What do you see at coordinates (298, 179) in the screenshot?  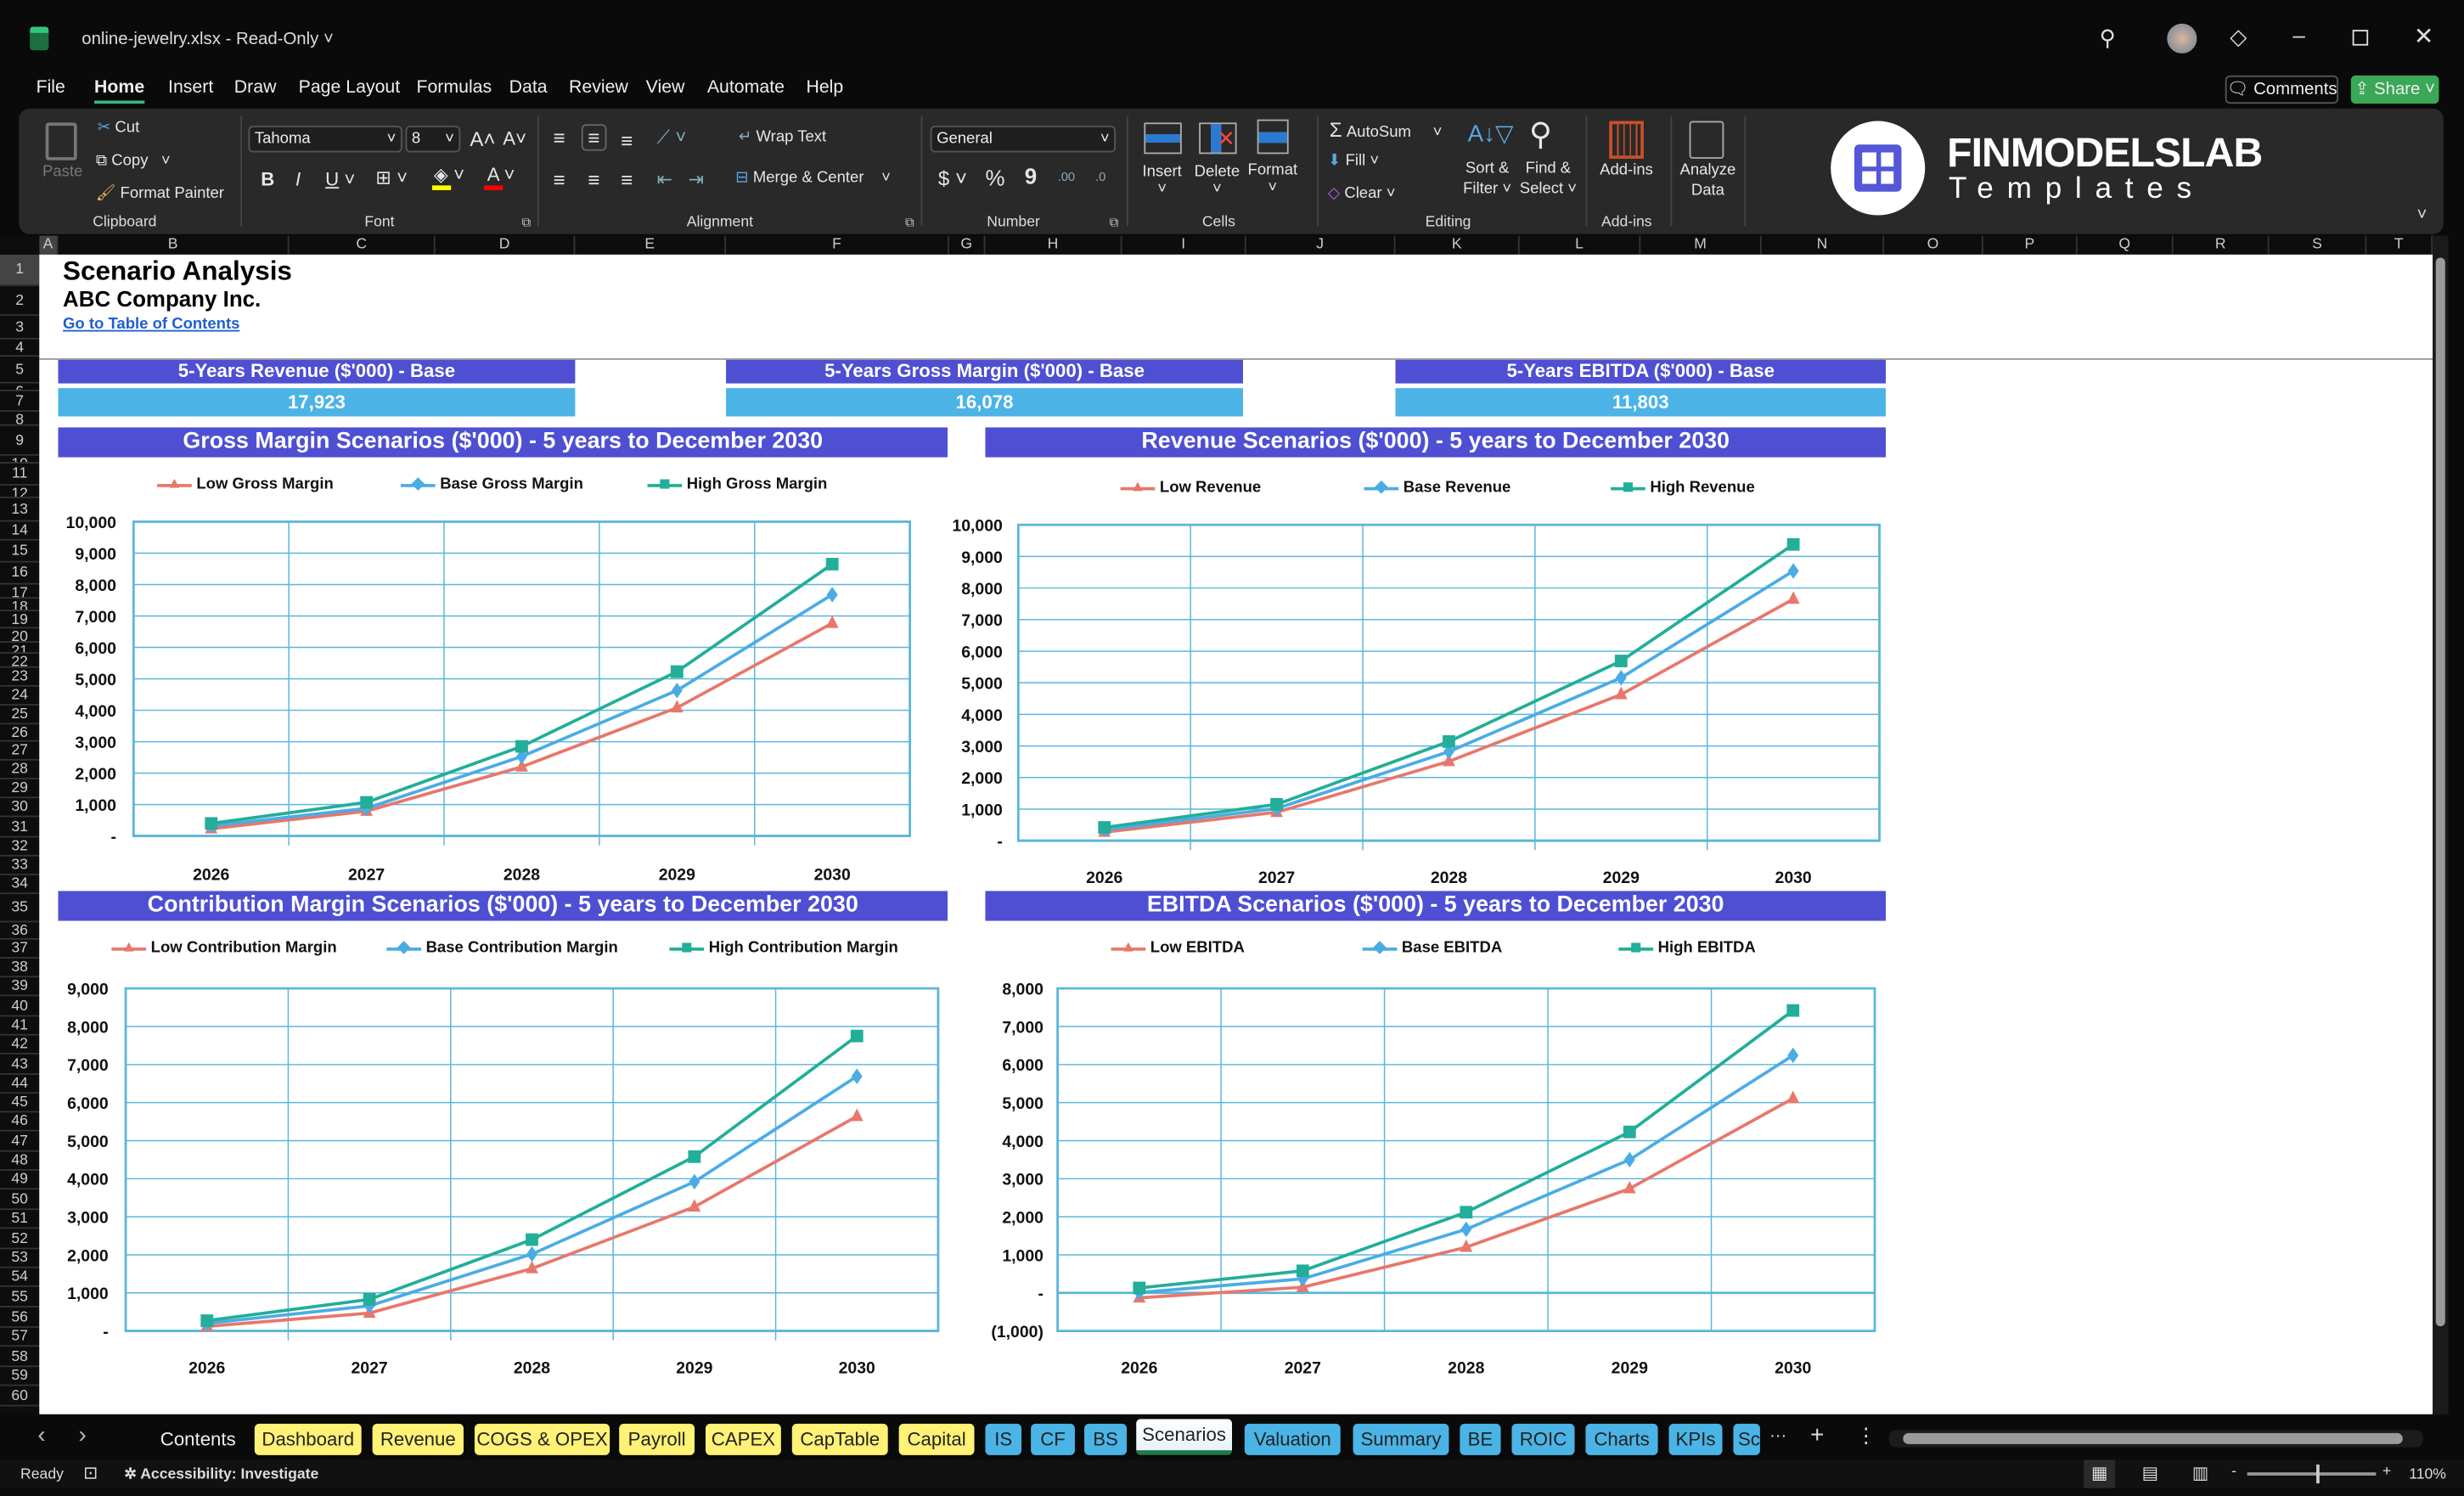 I see `italic-button: I` at bounding box center [298, 179].